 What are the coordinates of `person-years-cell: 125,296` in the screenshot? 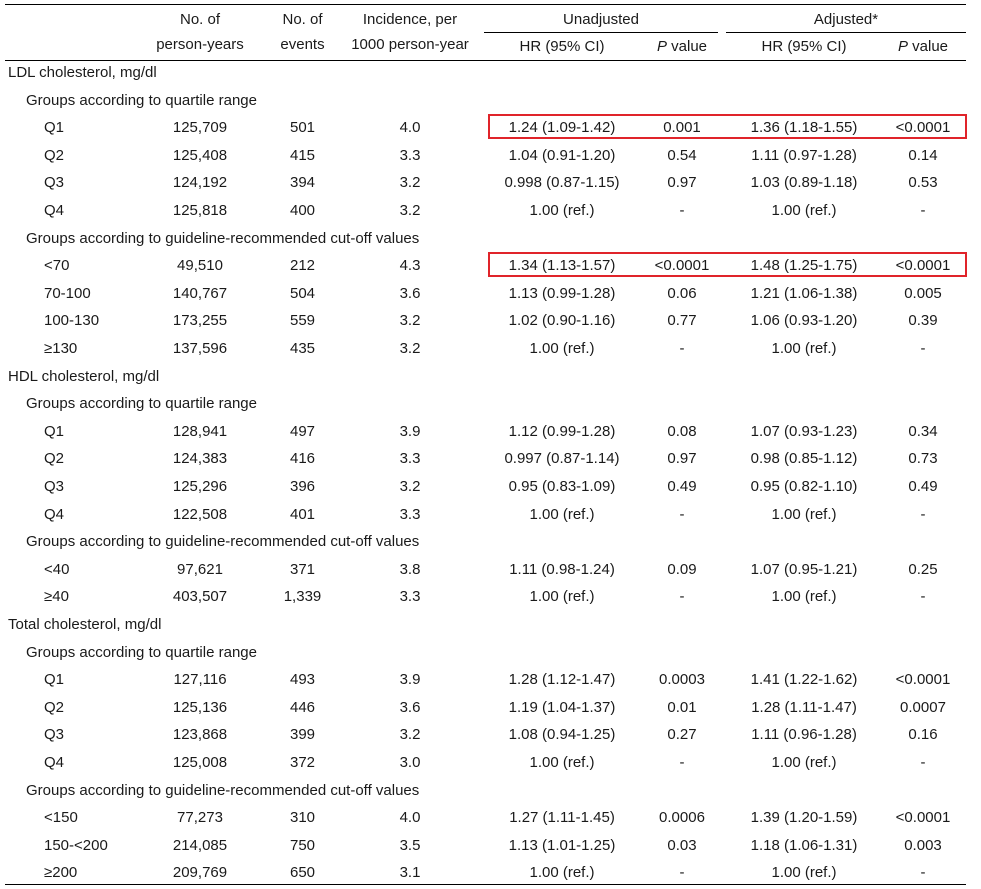 It's located at (200, 486).